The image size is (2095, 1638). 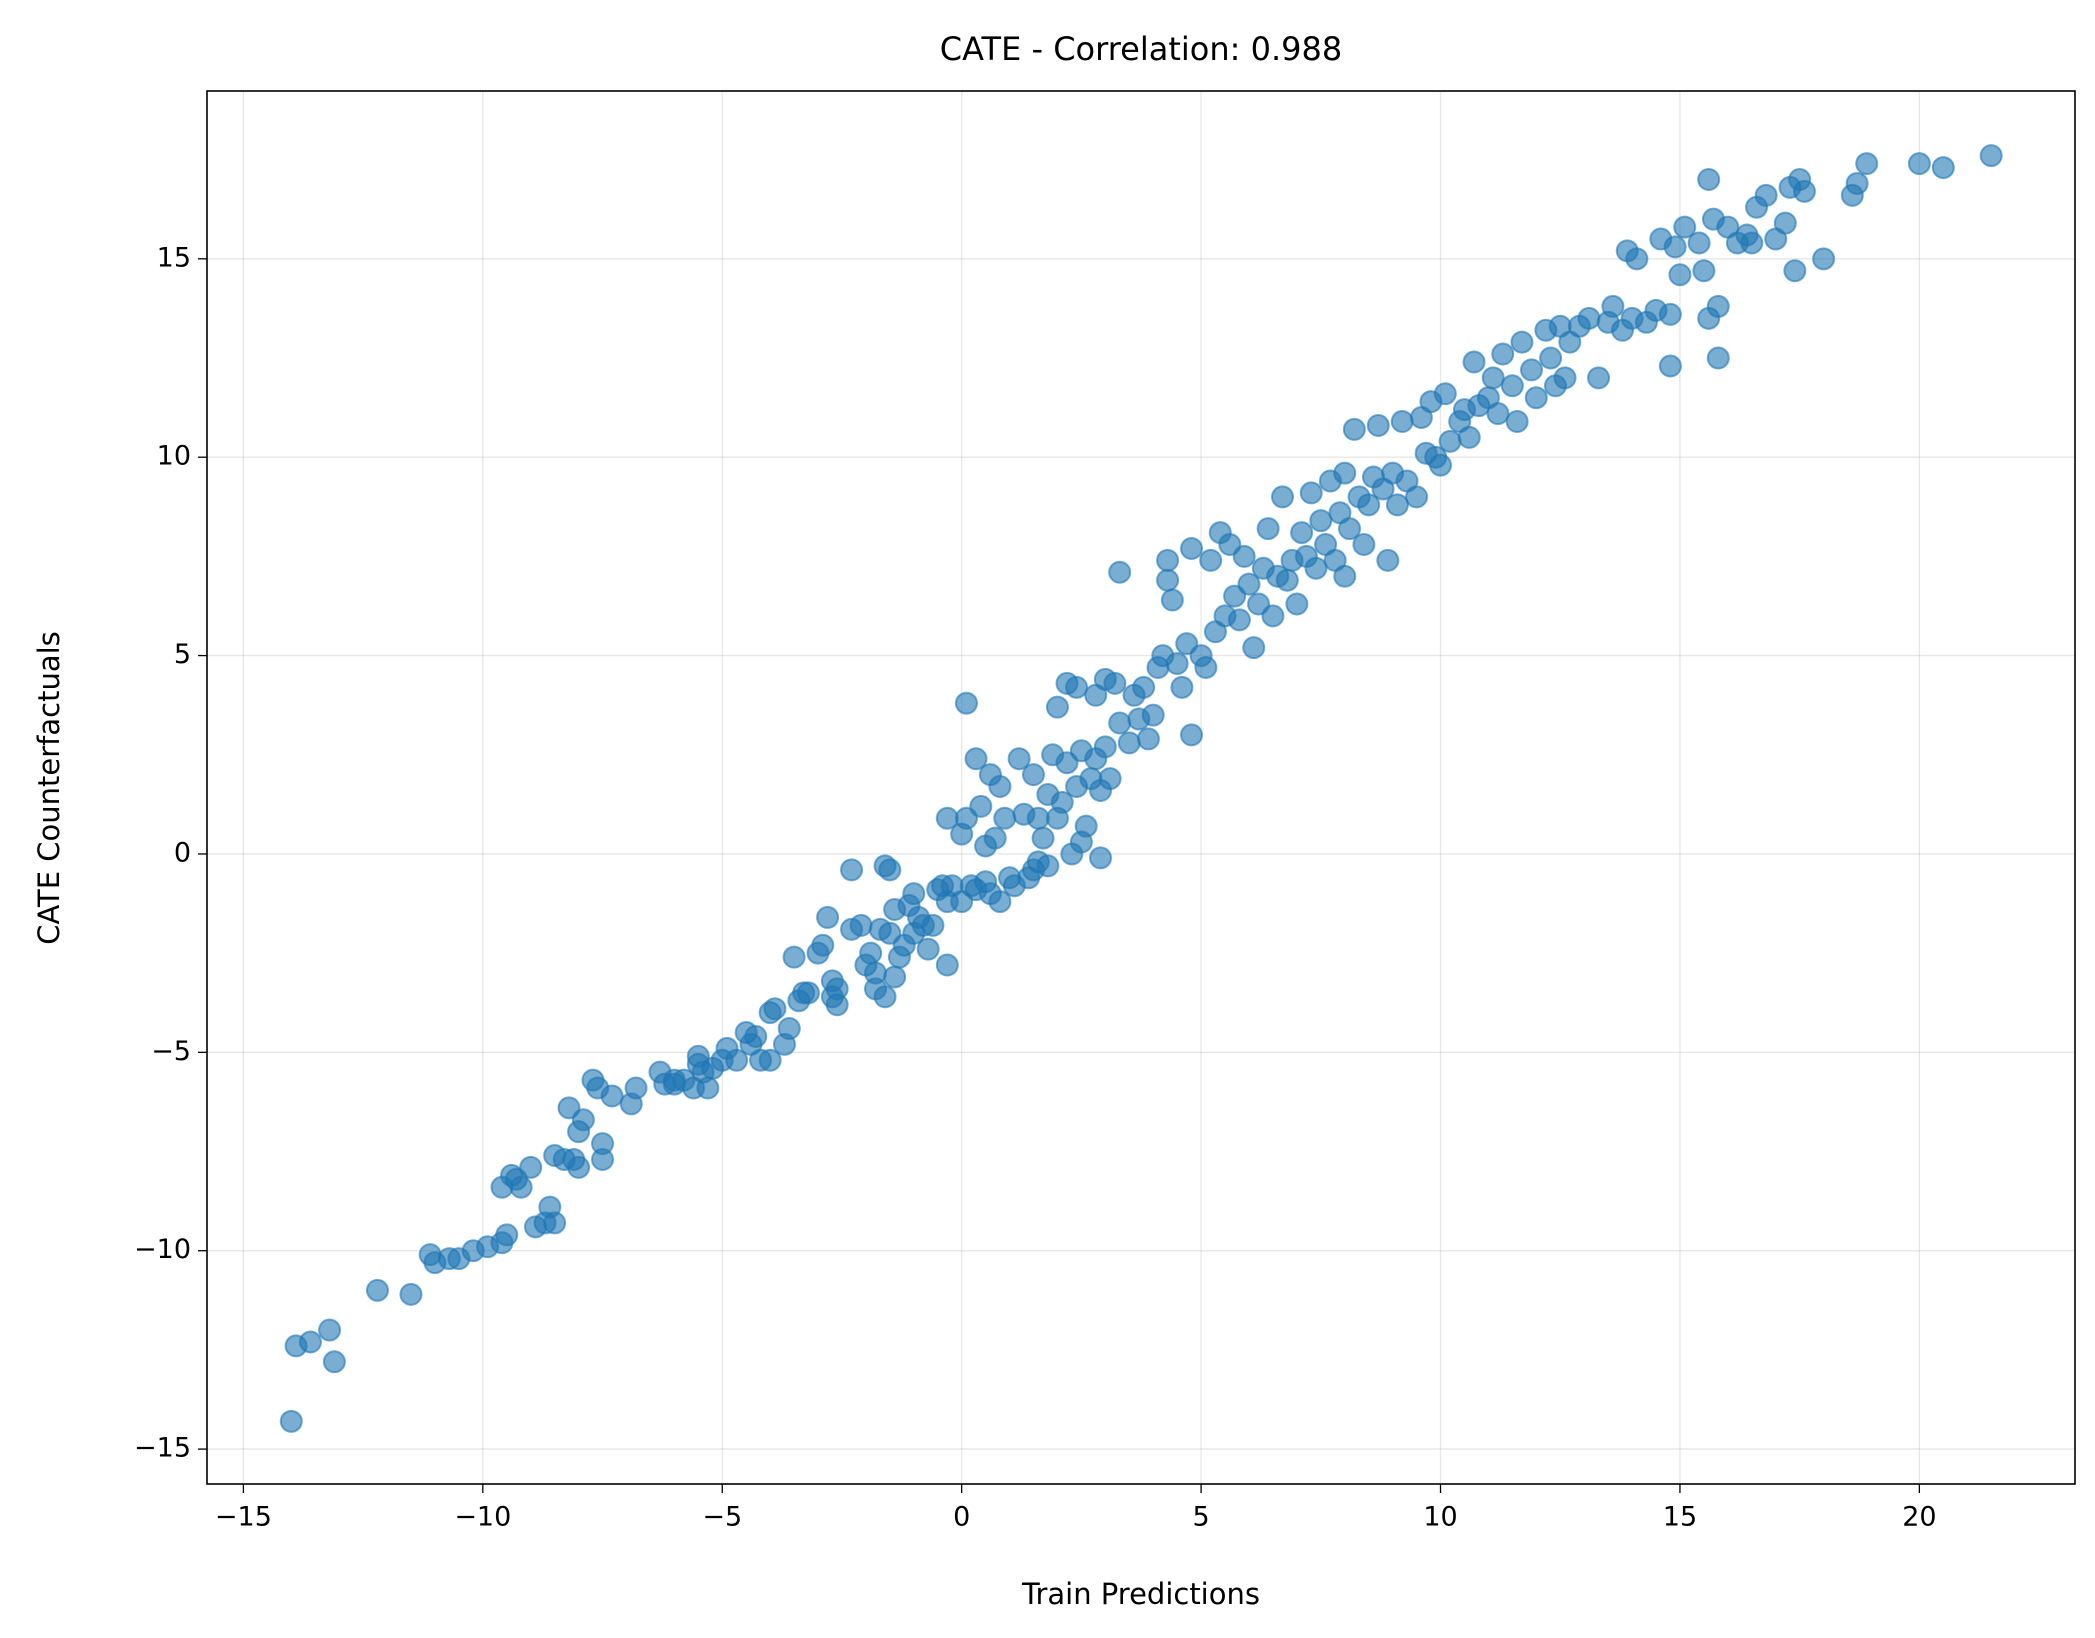 What do you see at coordinates (1680, 1517) in the screenshot?
I see `x-tick-label: 15` at bounding box center [1680, 1517].